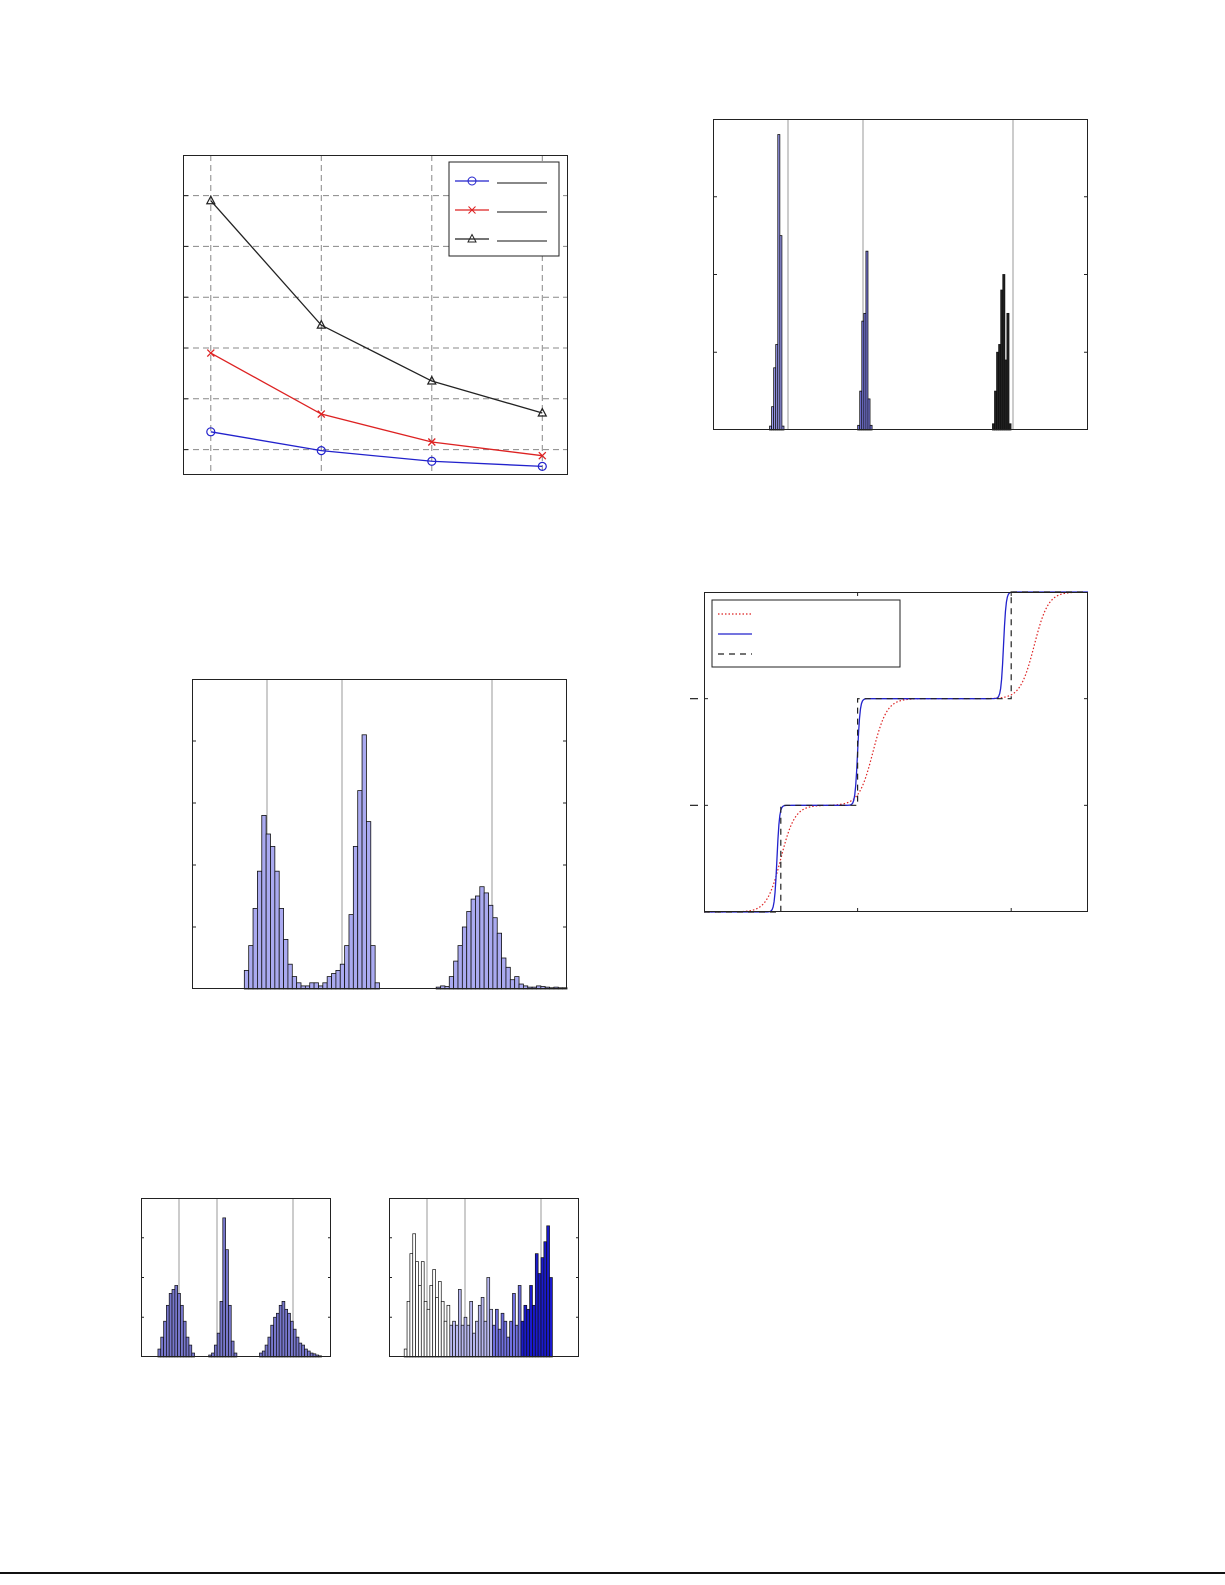  I want to click on histogram-tall, so click(900, 275).